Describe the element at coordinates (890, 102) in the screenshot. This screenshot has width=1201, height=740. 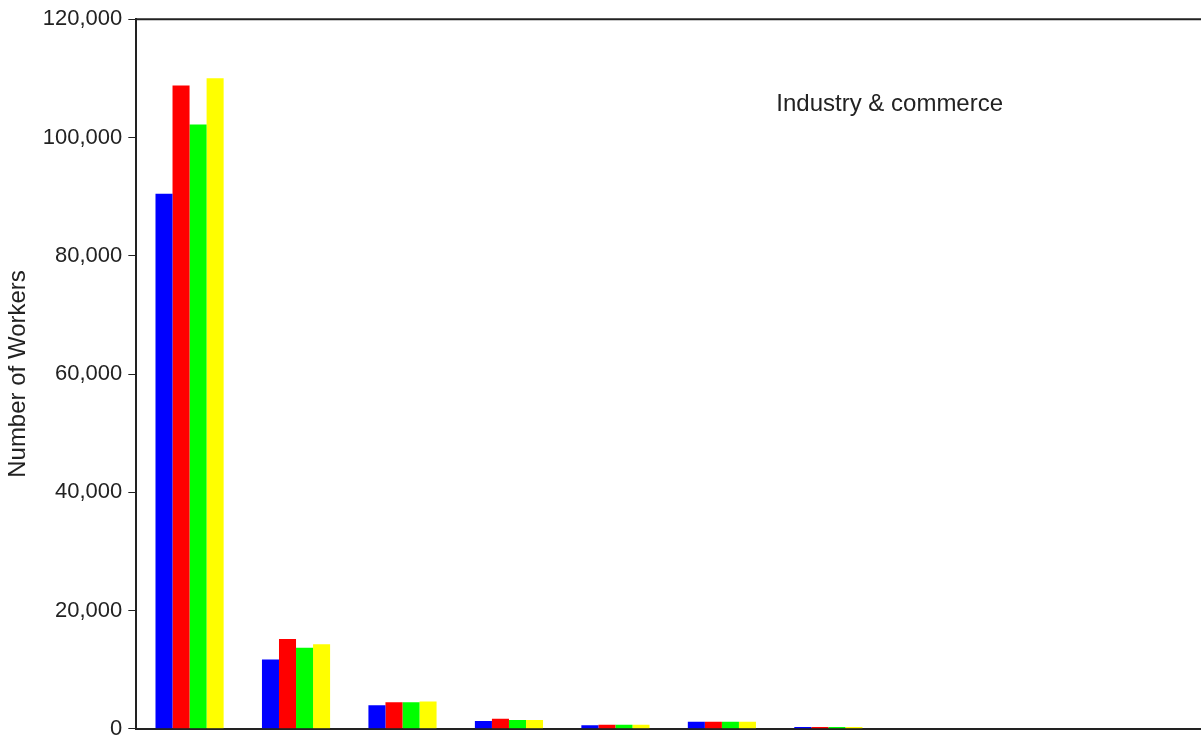
I see `annotation: Industry & commerce` at that location.